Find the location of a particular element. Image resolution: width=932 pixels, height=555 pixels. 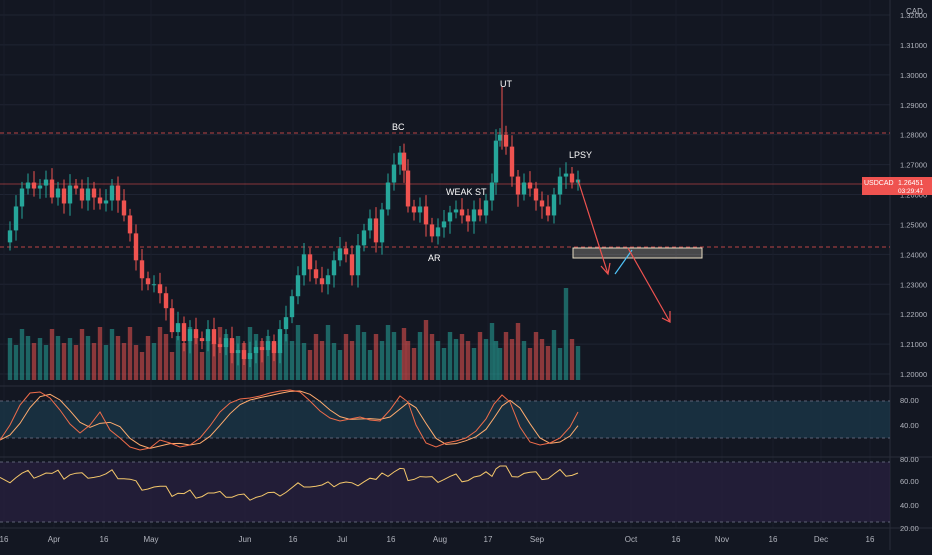

label-weak-st: WEAK ST is located at coordinates (466, 192).